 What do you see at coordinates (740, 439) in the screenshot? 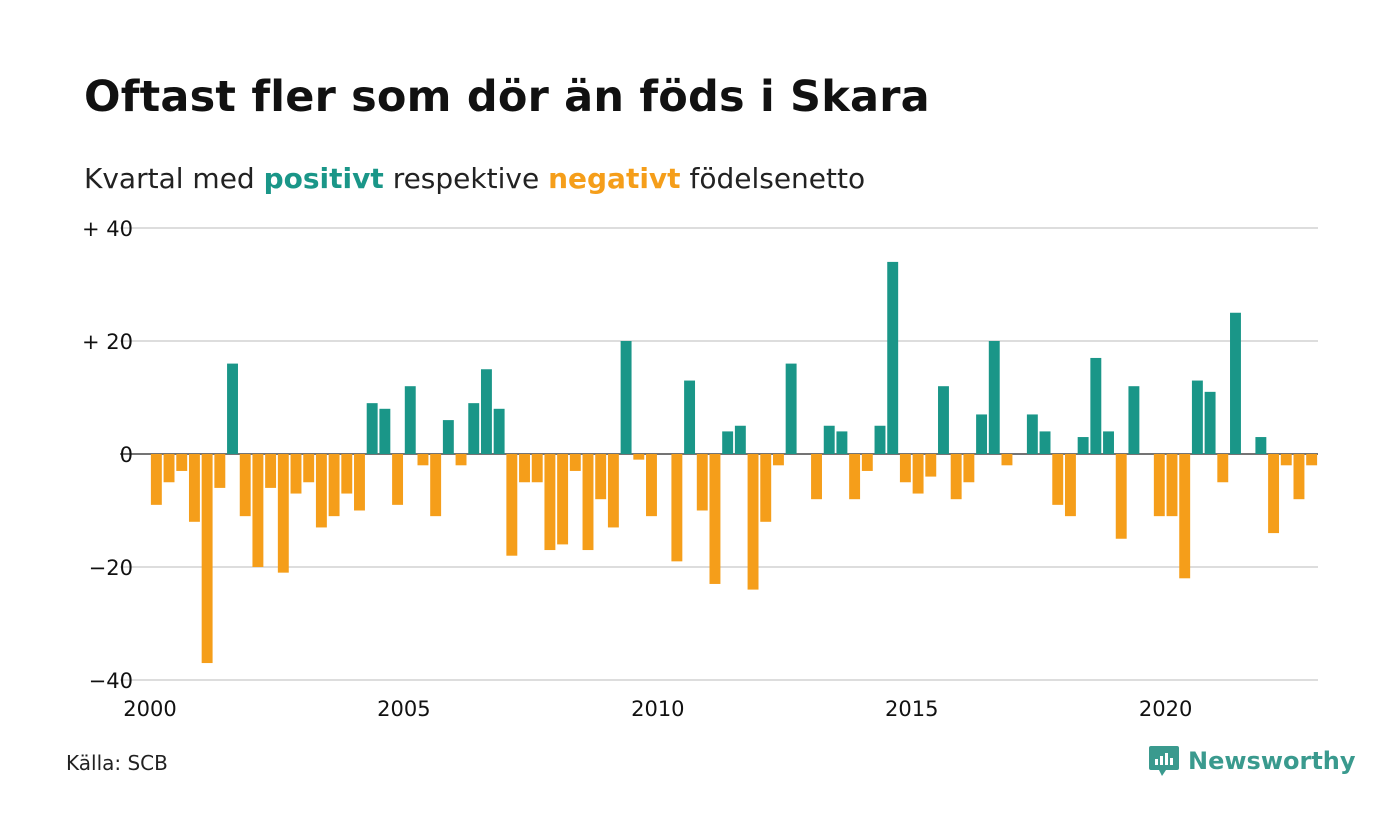
I see `bar-2011Q3` at bounding box center [740, 439].